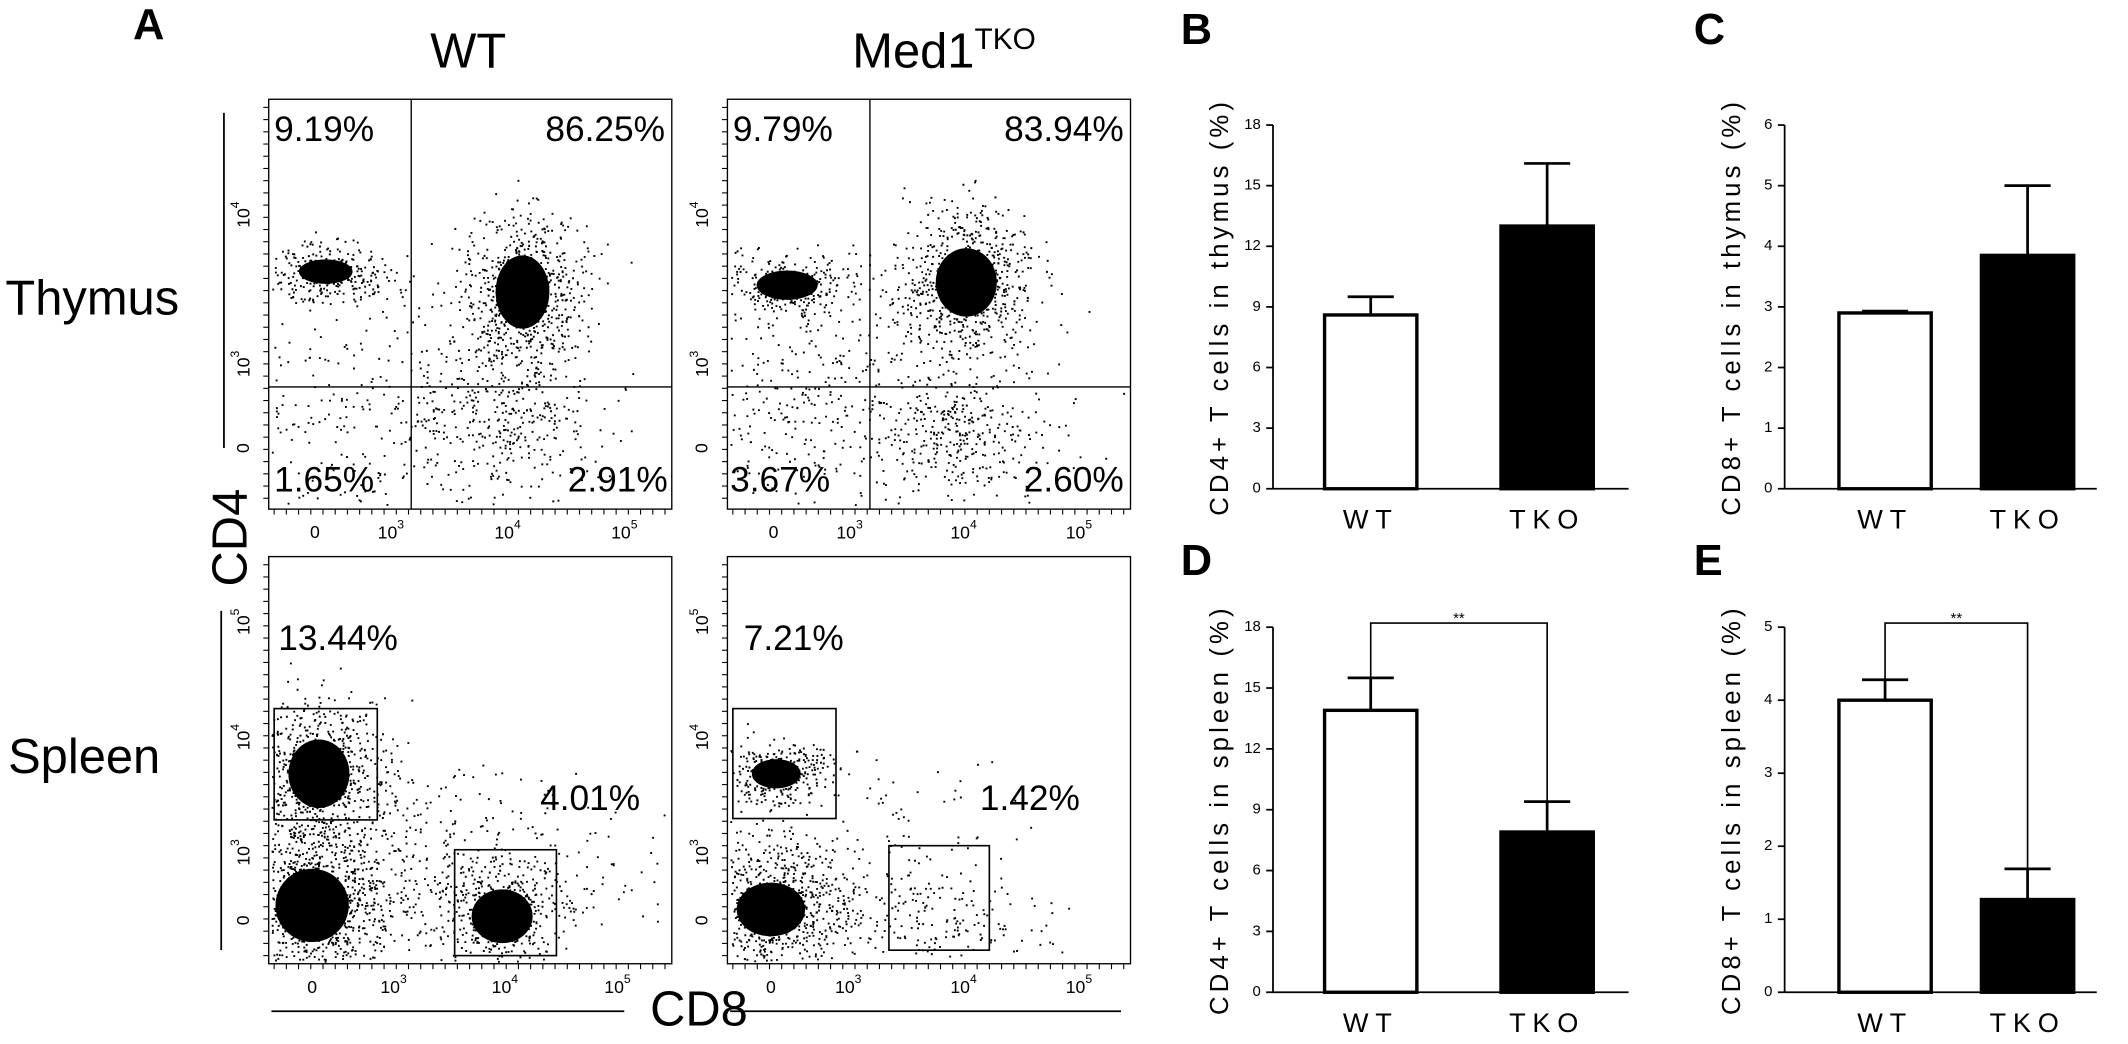  I want to click on percentage: 3.67%, so click(780, 479).